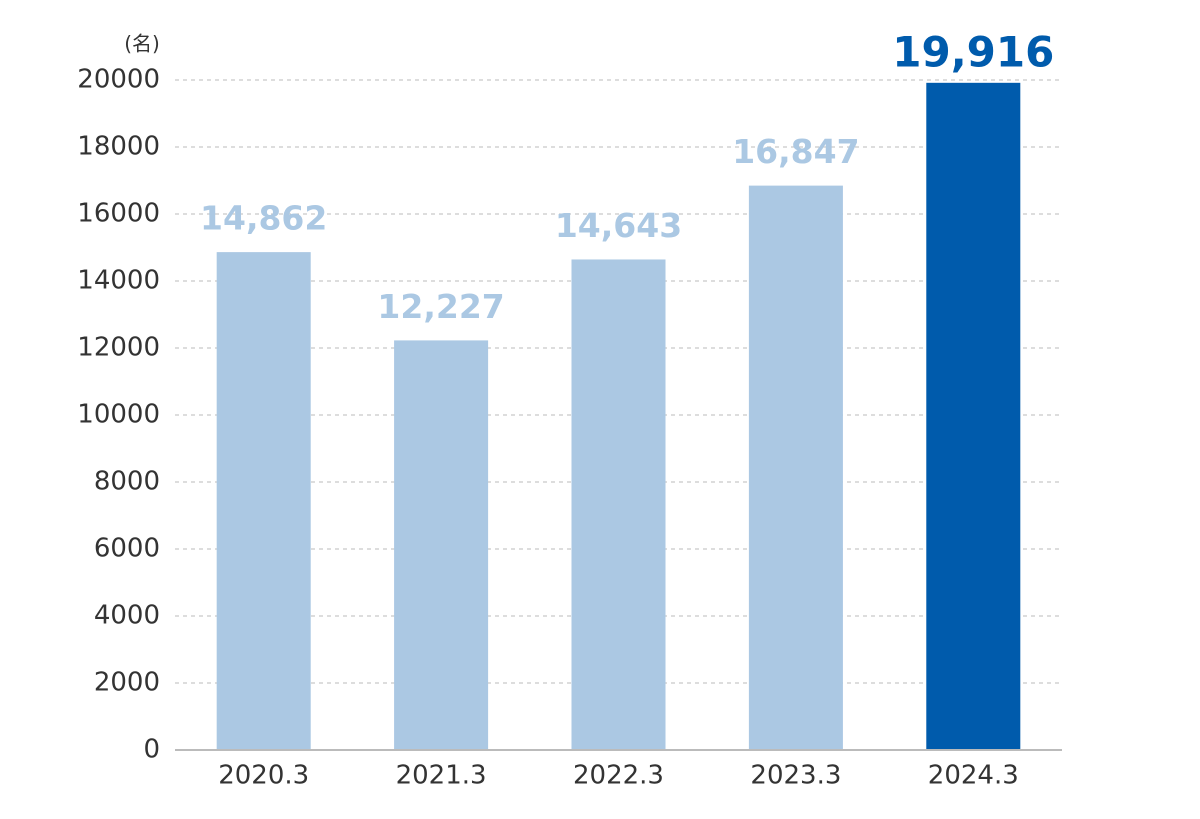 Image resolution: width=1200 pixels, height=819 pixels. What do you see at coordinates (118, 348) in the screenshot?
I see `y-tick-label: 12000` at bounding box center [118, 348].